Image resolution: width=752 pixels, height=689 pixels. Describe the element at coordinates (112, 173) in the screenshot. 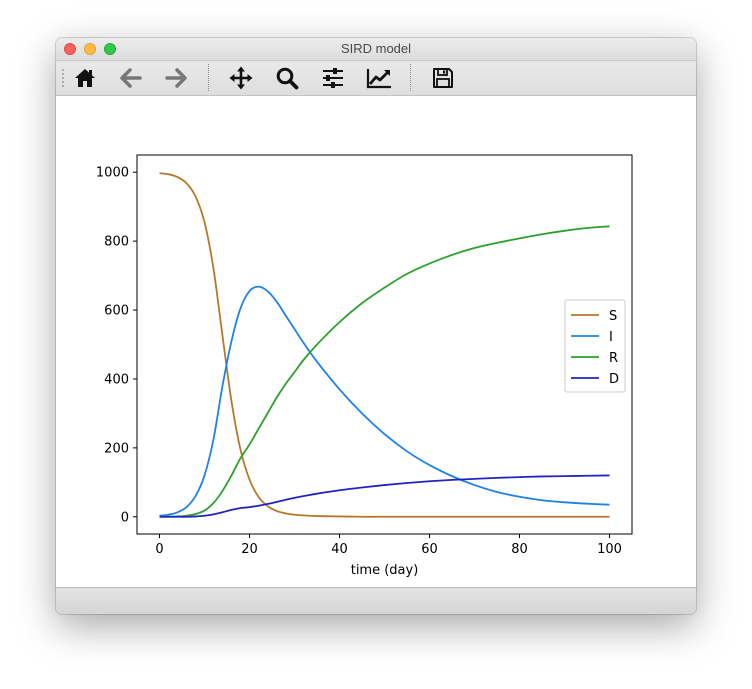

I see `y-tick-label: 1000` at that location.